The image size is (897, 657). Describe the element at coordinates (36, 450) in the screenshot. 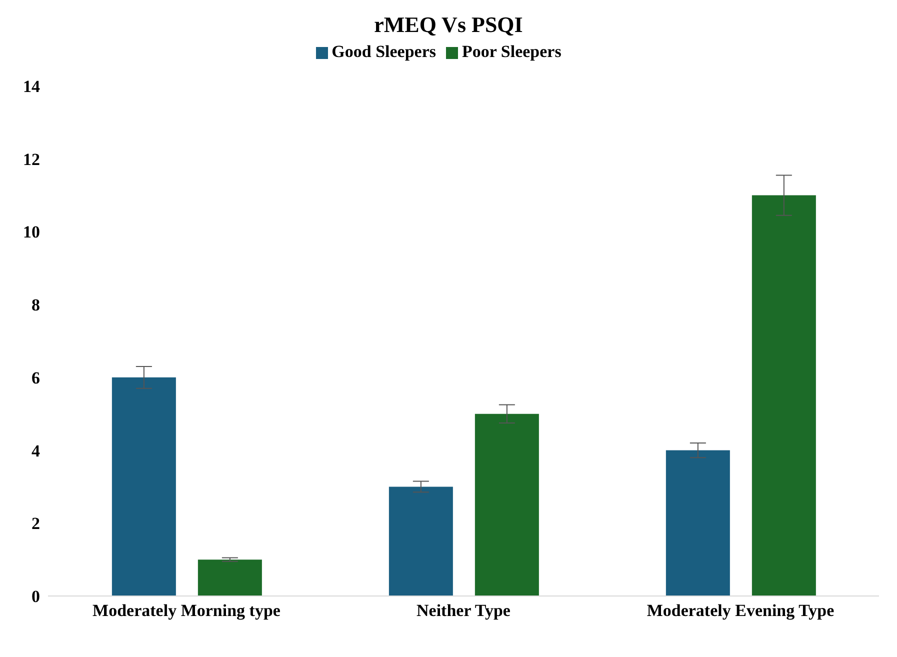

I see `y-tick-label: 4` at that location.